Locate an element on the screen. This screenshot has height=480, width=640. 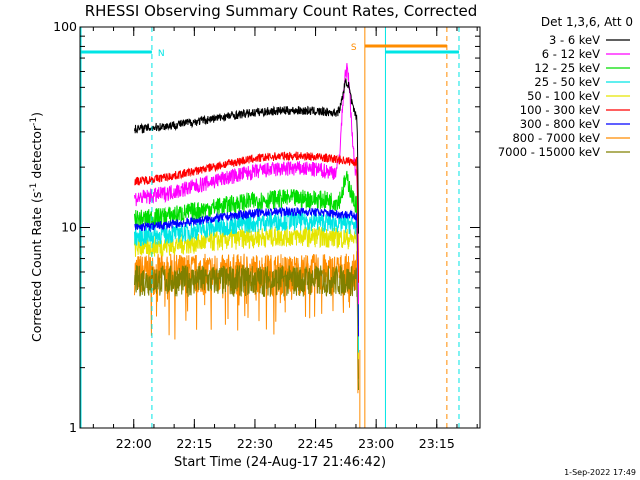
y-tick-label: 1 is located at coordinates (73, 427).